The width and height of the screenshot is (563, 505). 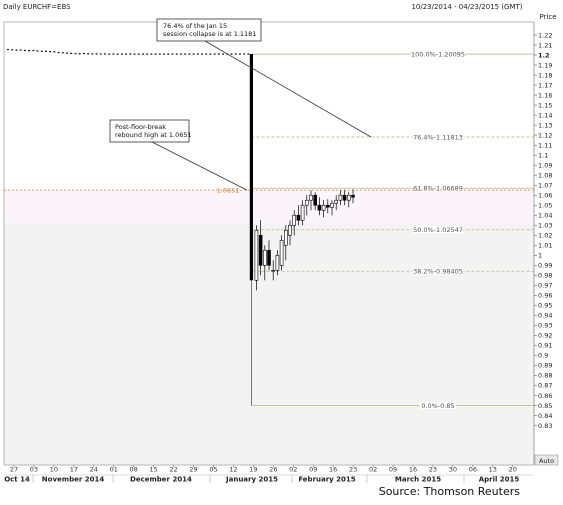 I want to click on month-label: November 2014, so click(x=73, y=480).